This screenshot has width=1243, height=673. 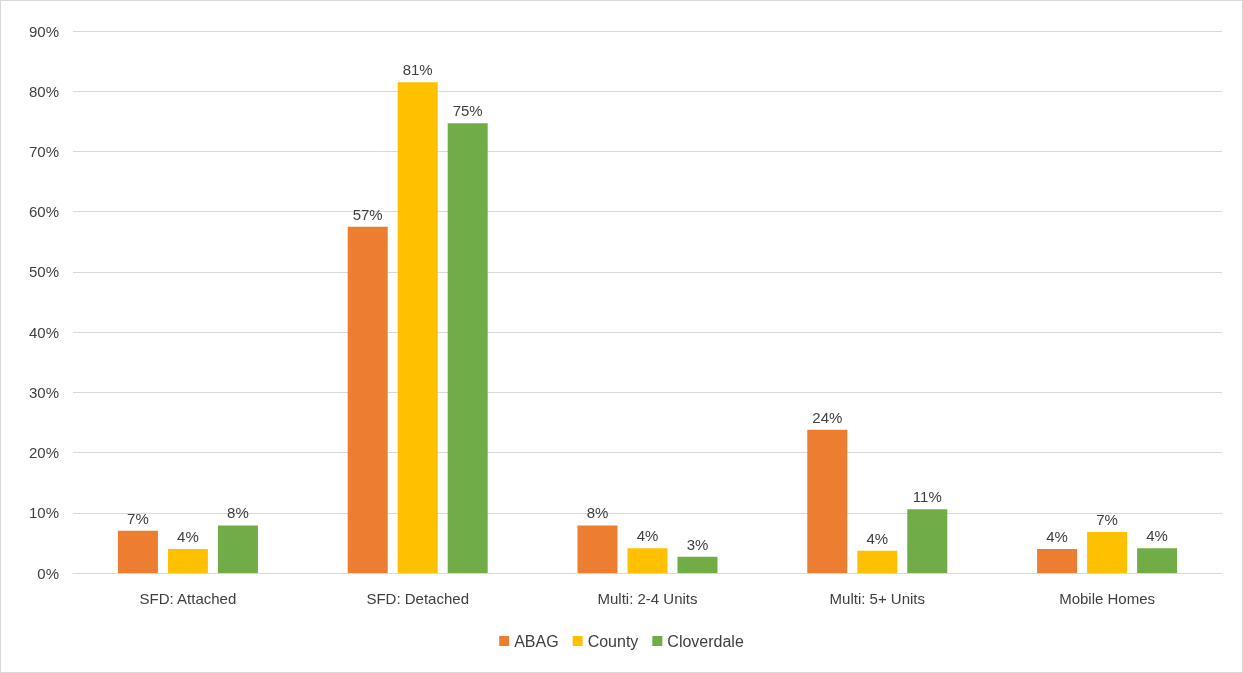 I want to click on y-tick-label: 70%, so click(x=43, y=151).